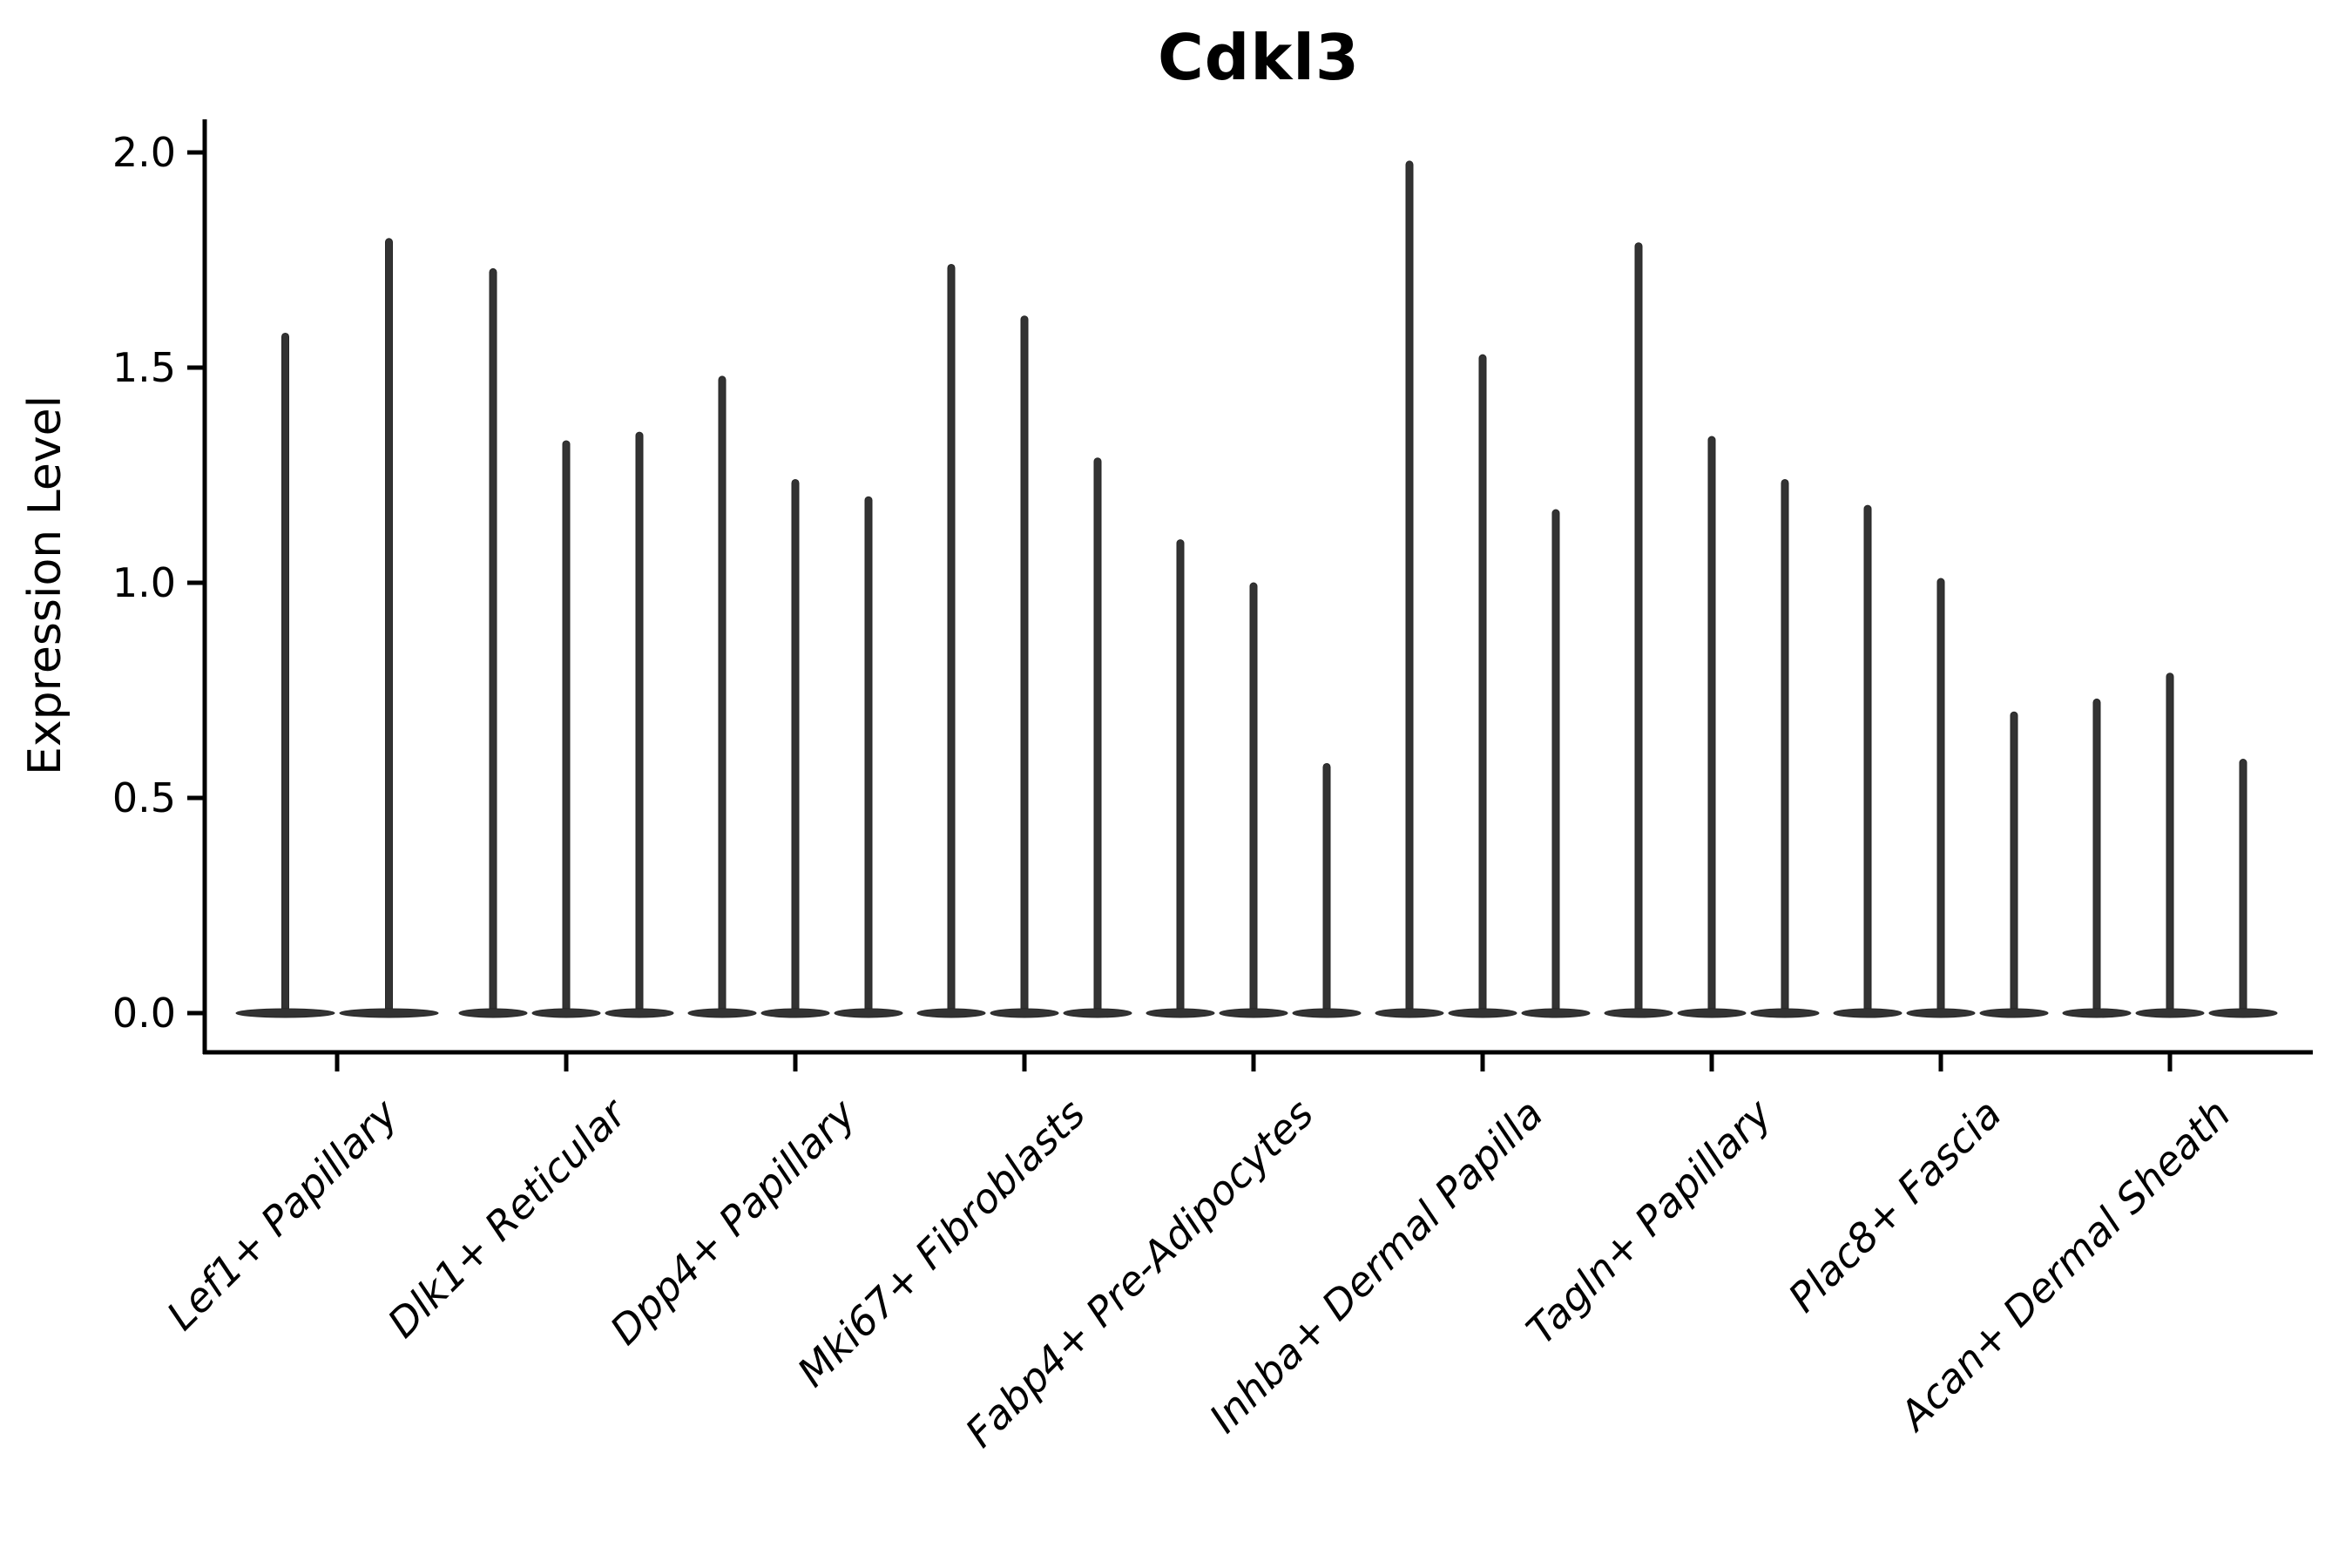 Image resolution: width=2352 pixels, height=1568 pixels. What do you see at coordinates (144, 1014) in the screenshot?
I see `ytick-label: 0.0` at bounding box center [144, 1014].